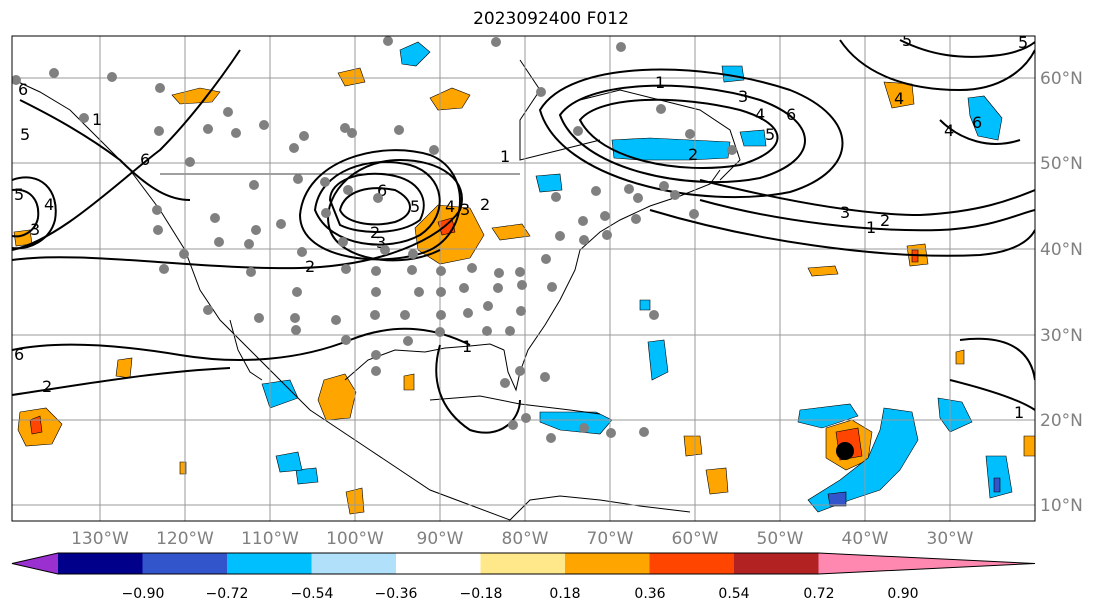  Describe the element at coordinates (733, 594) in the screenshot. I see `colorbar-tick-label: 0.54` at that location.